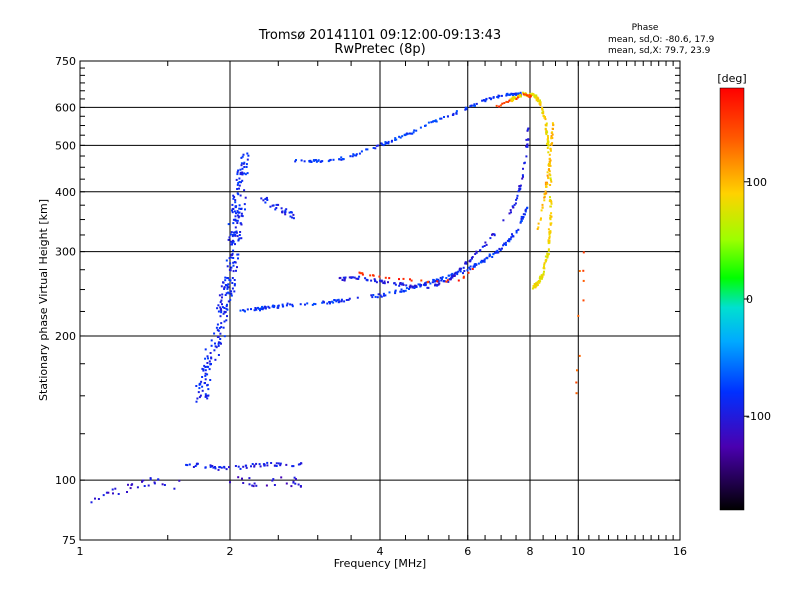  What do you see at coordinates (65, 61) in the screenshot?
I see `y-tick-label: 750` at bounding box center [65, 61].